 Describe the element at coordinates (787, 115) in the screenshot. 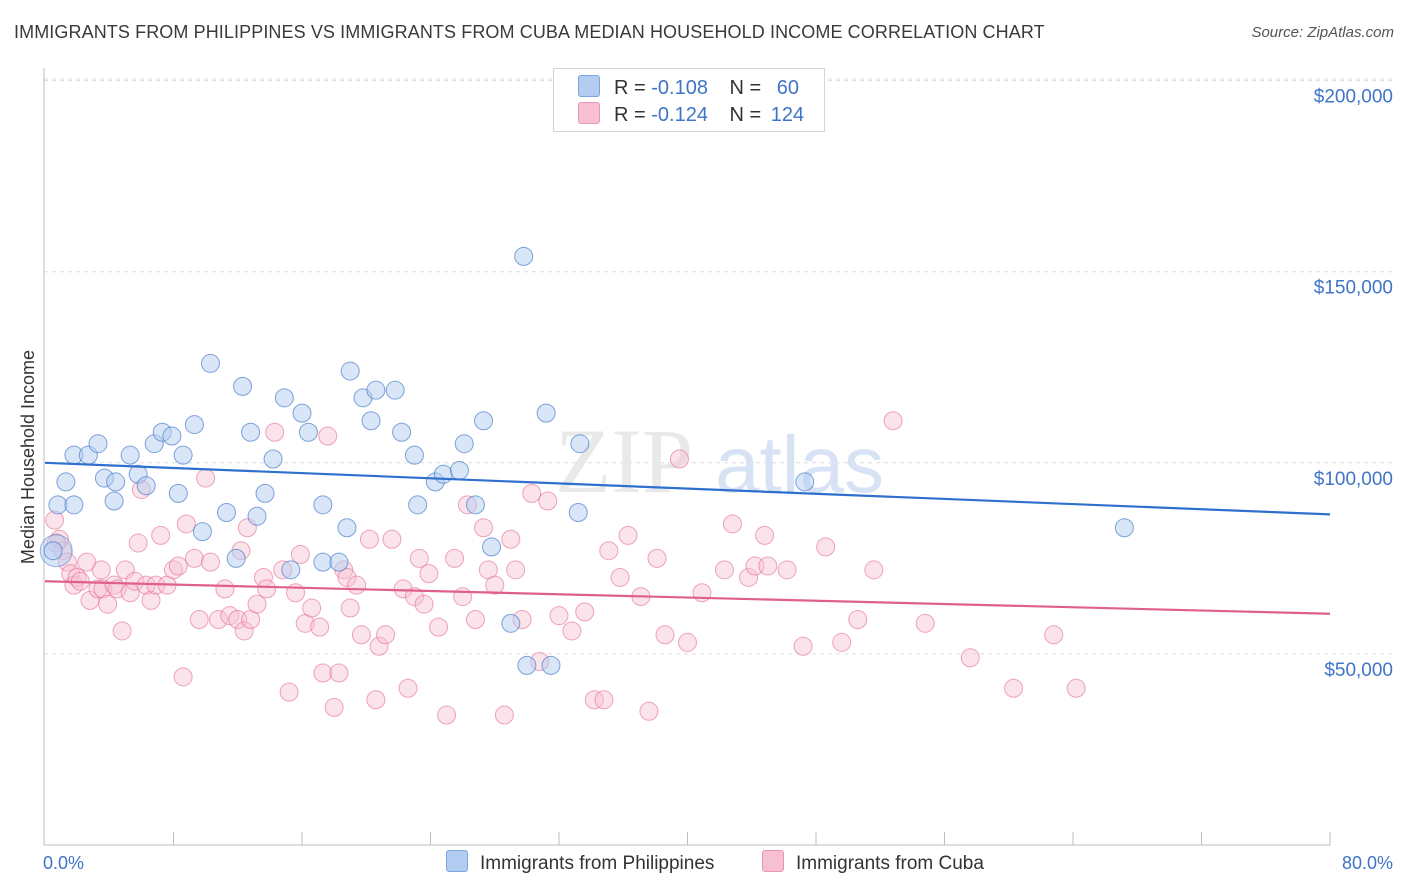

I see `legend-n-value-cuba: 124` at that location.